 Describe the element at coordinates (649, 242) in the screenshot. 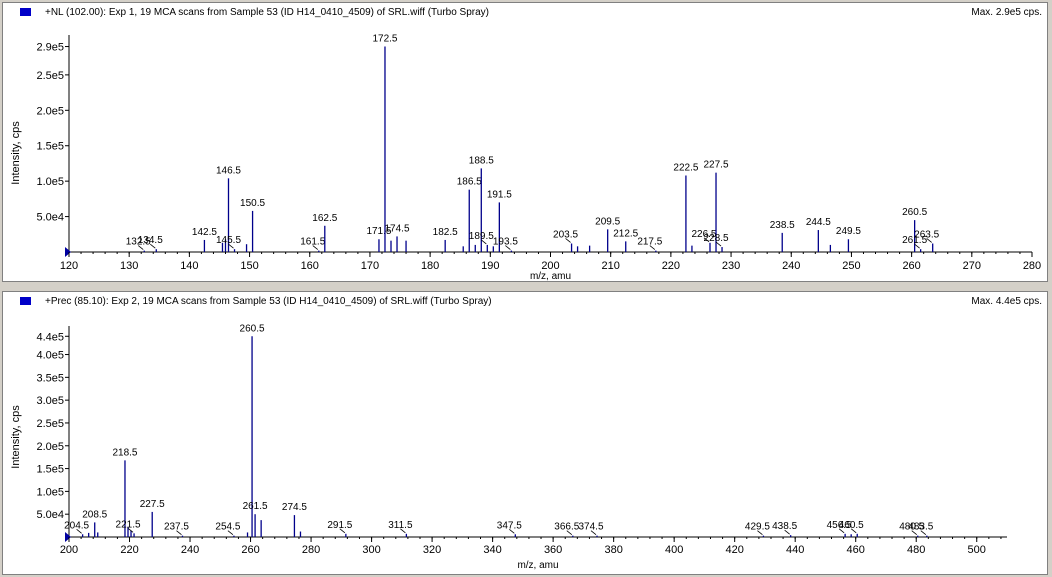

I see `peak-label: 217.5` at that location.